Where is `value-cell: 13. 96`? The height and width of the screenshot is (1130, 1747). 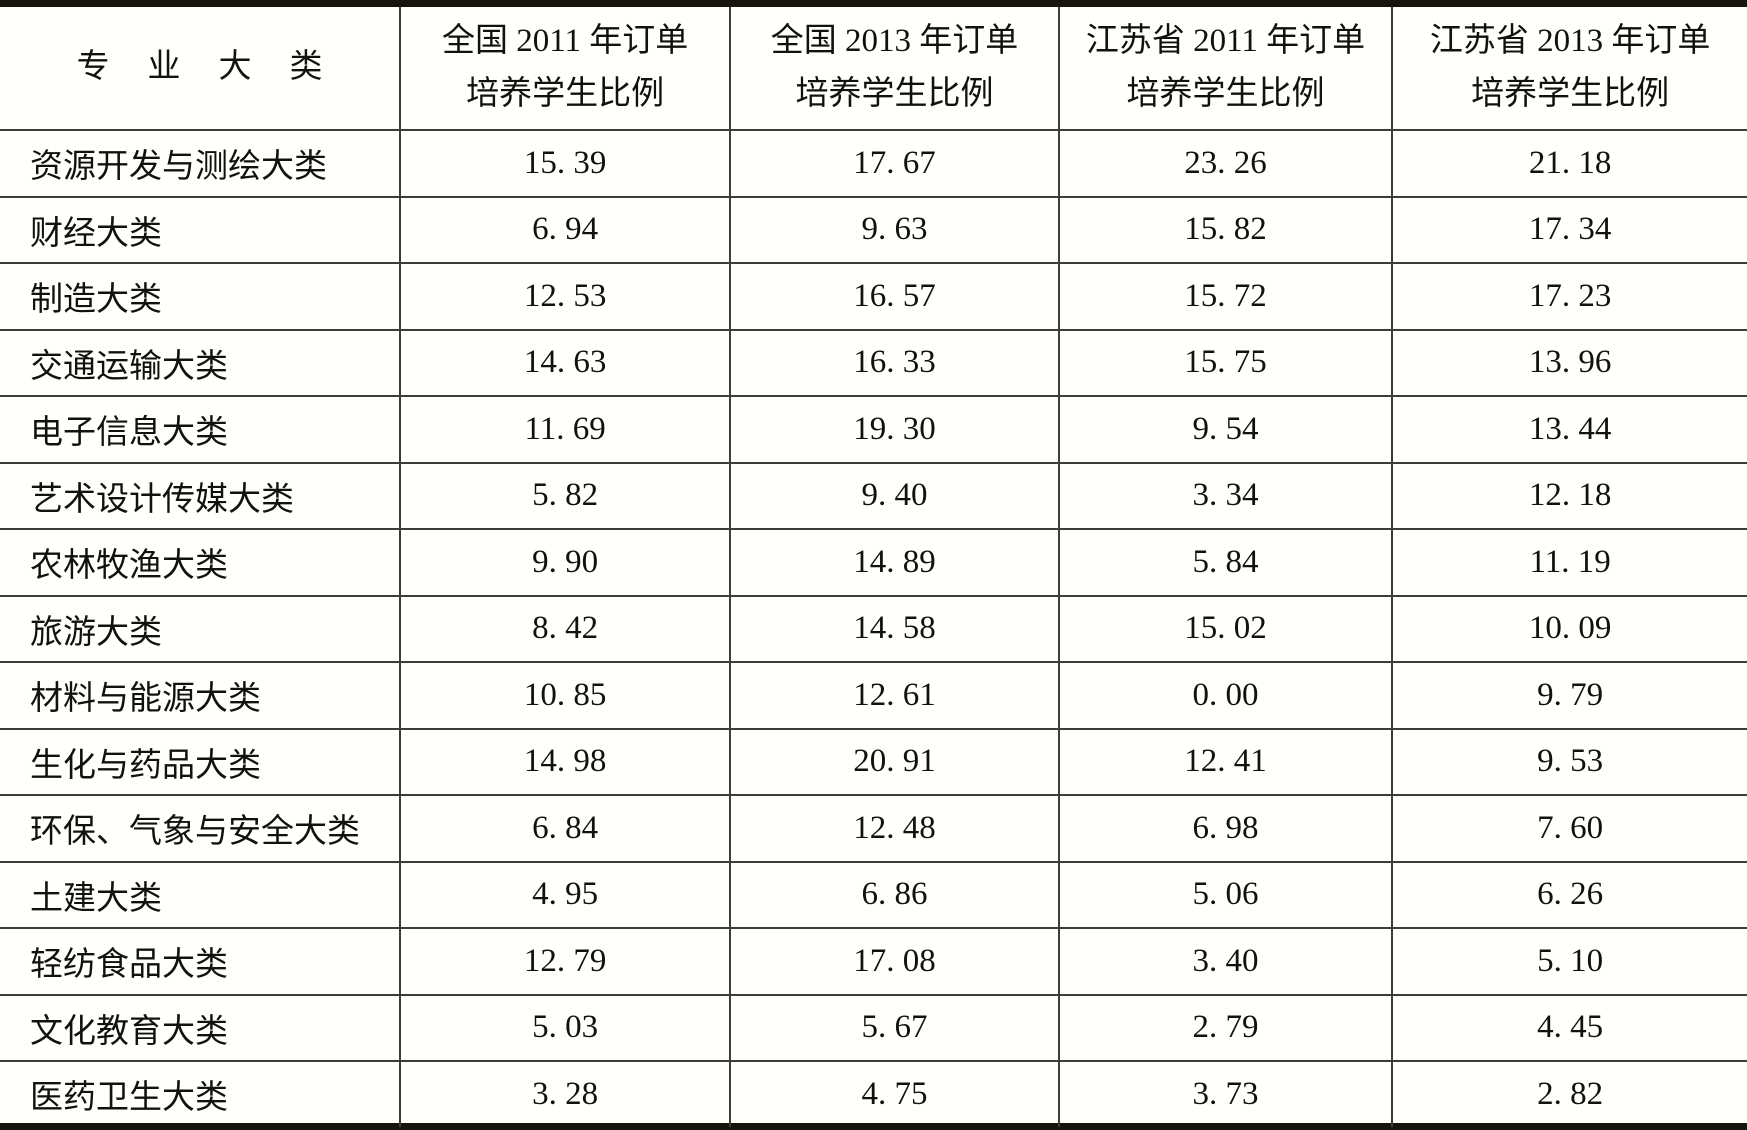 value-cell: 13. 96 is located at coordinates (1569, 363).